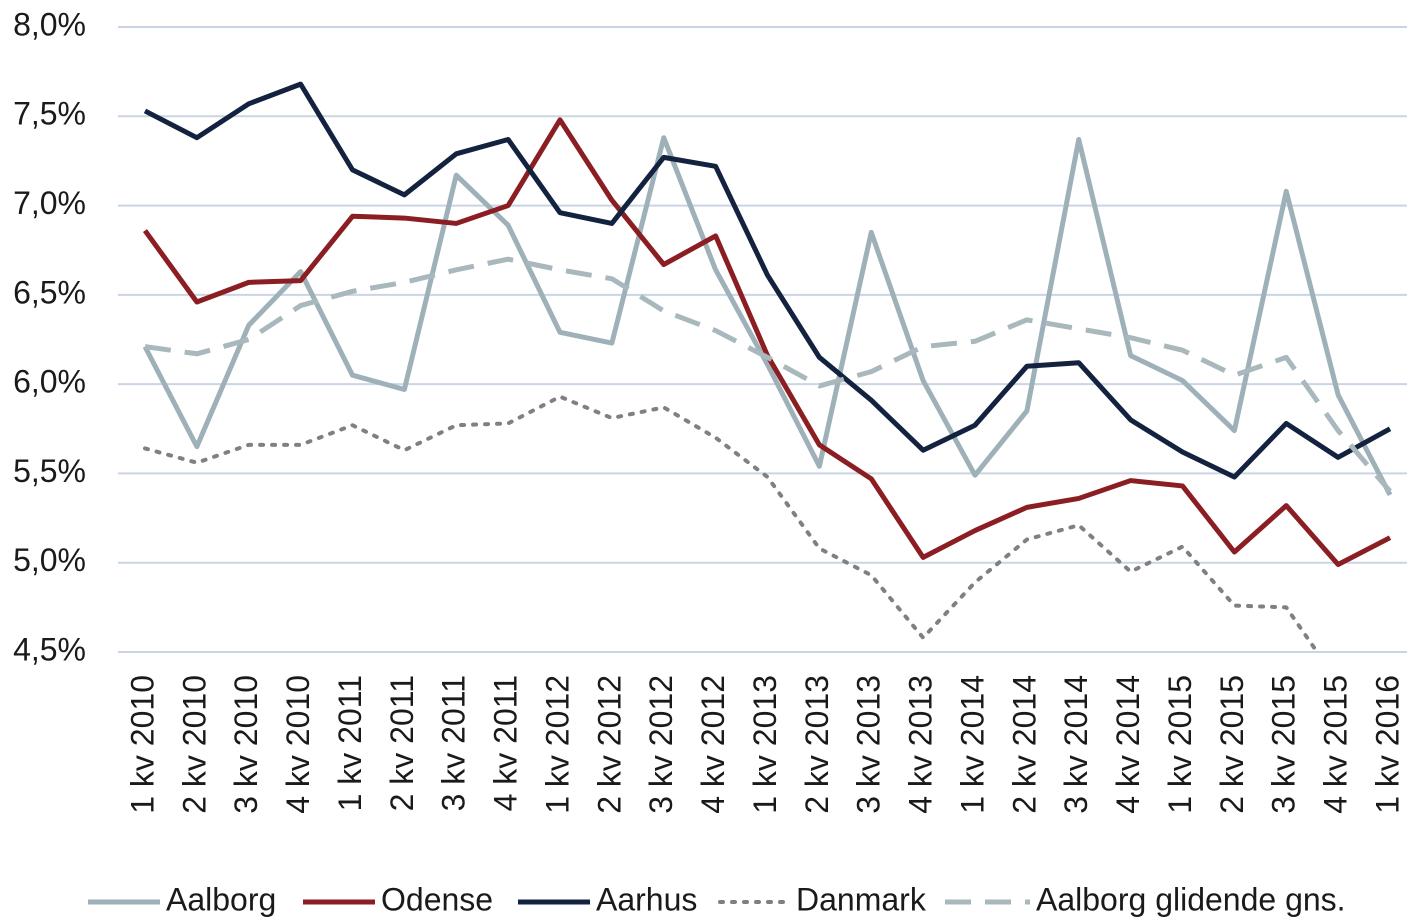 This screenshot has width=1407, height=922. What do you see at coordinates (1076, 744) in the screenshot?
I see `x-tick-label: 3 kv 2014` at bounding box center [1076, 744].